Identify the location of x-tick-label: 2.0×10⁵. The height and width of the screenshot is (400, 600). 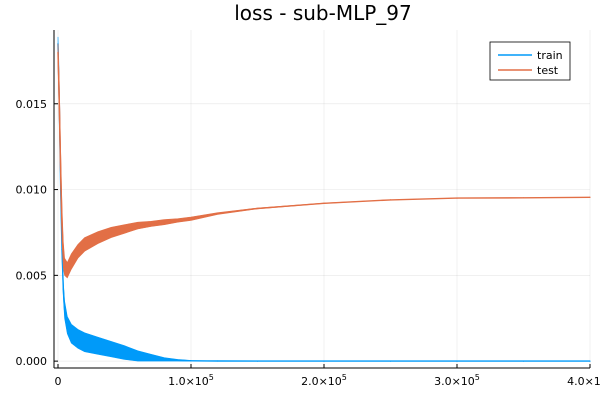
(324, 380).